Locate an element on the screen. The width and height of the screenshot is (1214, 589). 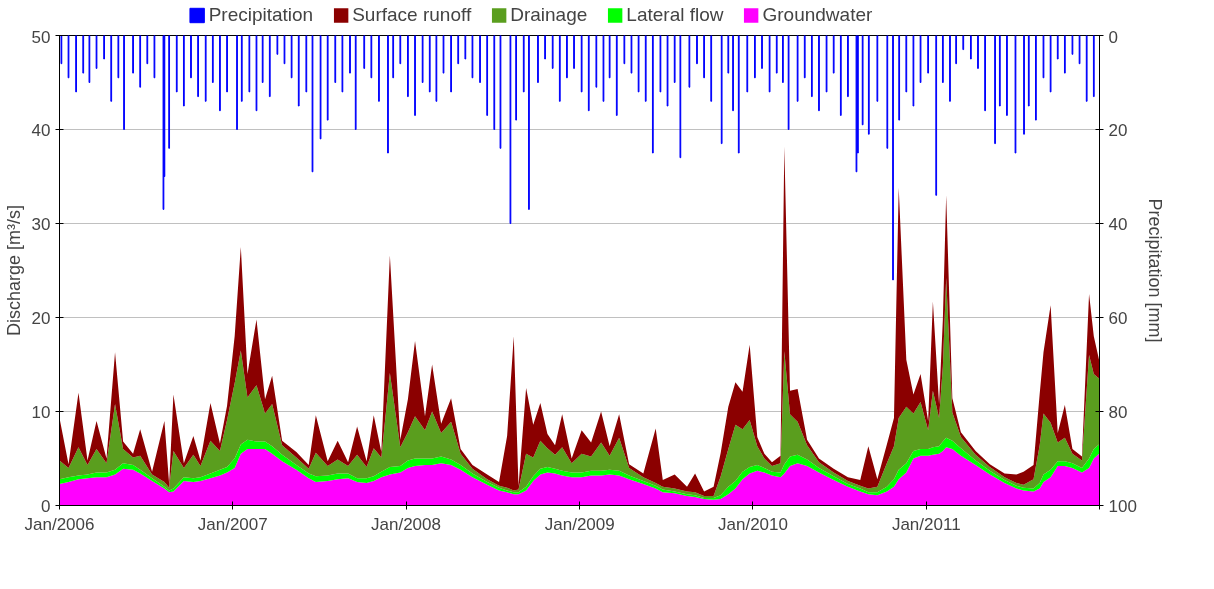
legend-label: Surface runoff is located at coordinates (412, 15).